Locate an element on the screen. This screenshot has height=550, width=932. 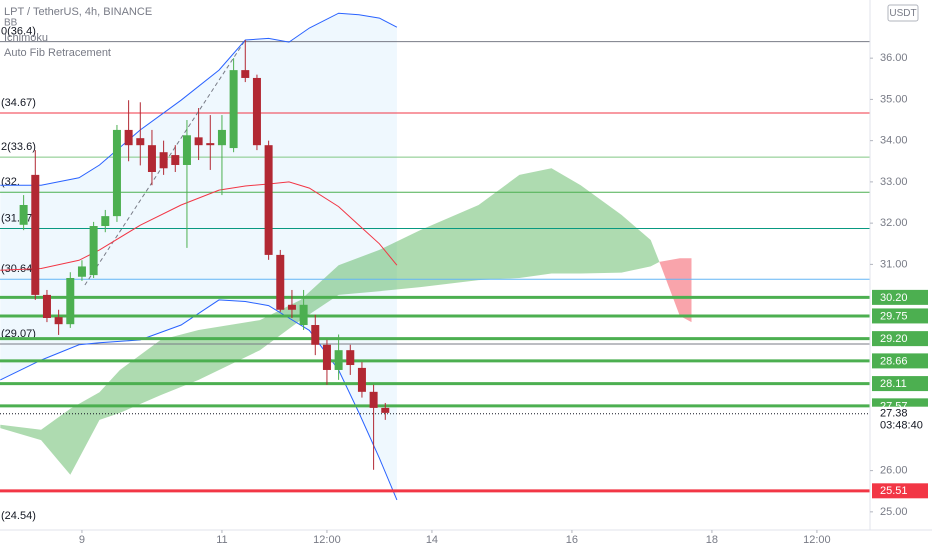
x-tick-label: 11 is located at coordinates (221, 540).